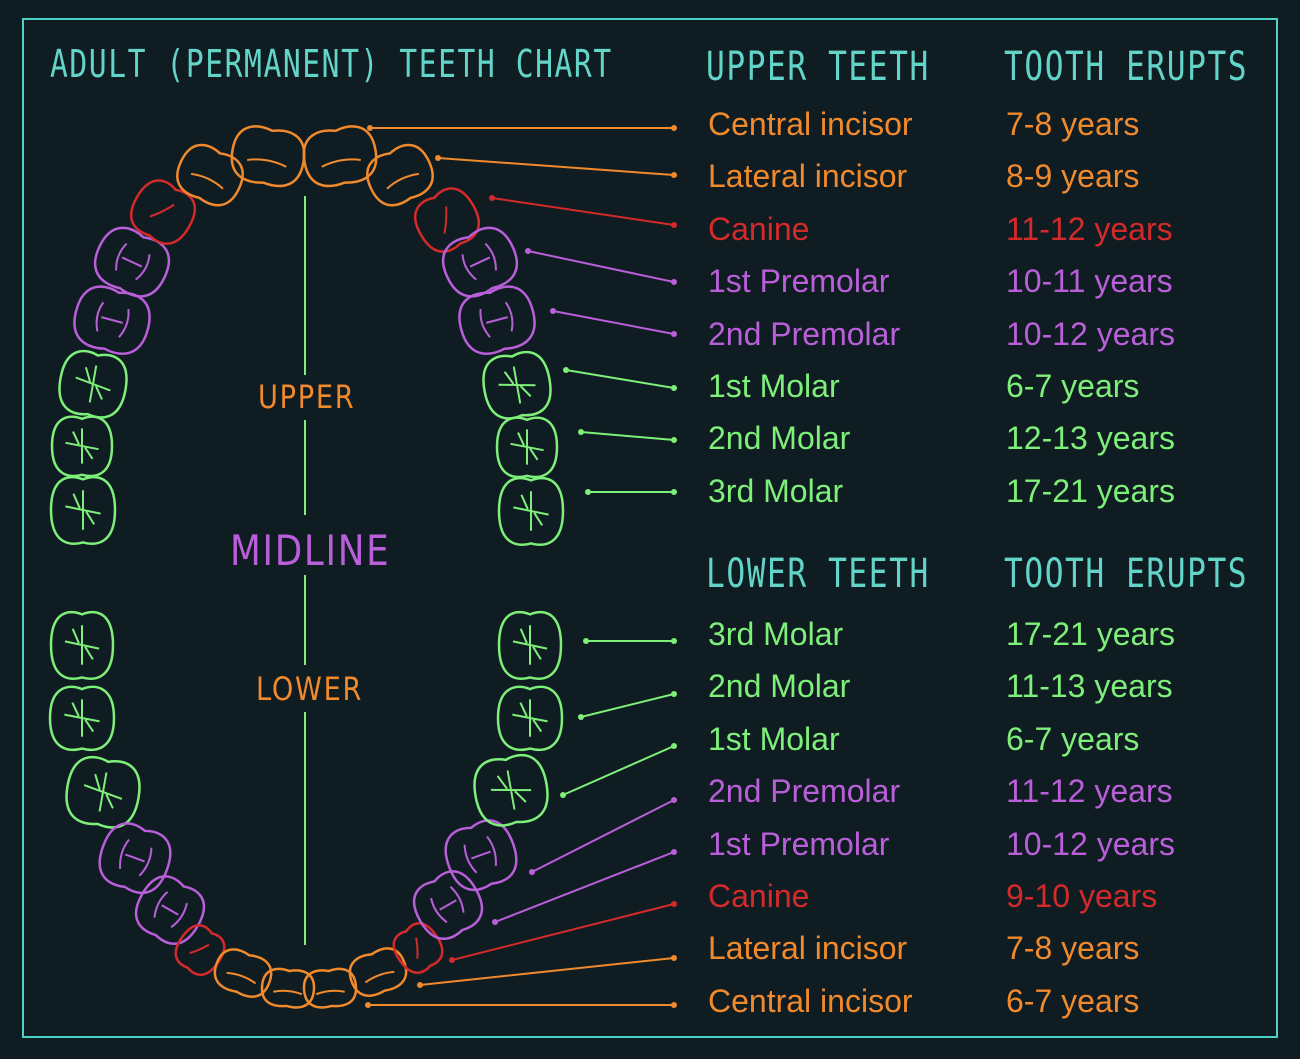 Image resolution: width=1300 pixels, height=1059 pixels. Describe the element at coordinates (528, 251) in the screenshot. I see `upper-leader-4-dot-start` at that location.